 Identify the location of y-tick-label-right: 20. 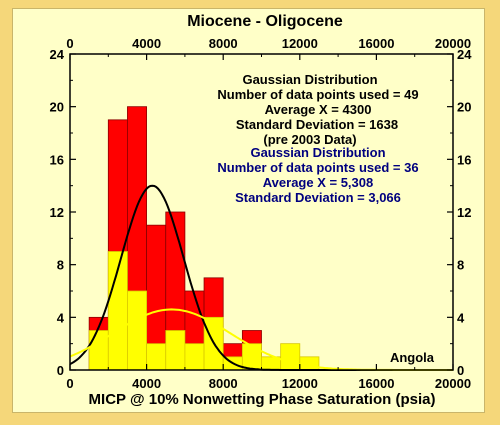
(464, 107).